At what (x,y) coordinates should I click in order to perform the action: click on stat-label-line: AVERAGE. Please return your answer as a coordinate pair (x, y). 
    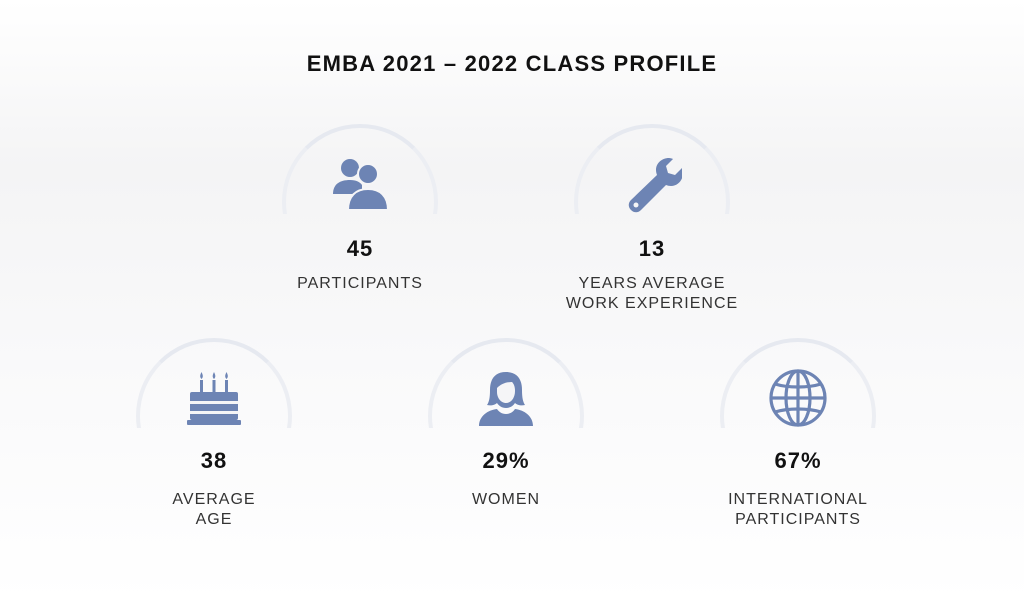
    Looking at the image, I should click on (214, 499).